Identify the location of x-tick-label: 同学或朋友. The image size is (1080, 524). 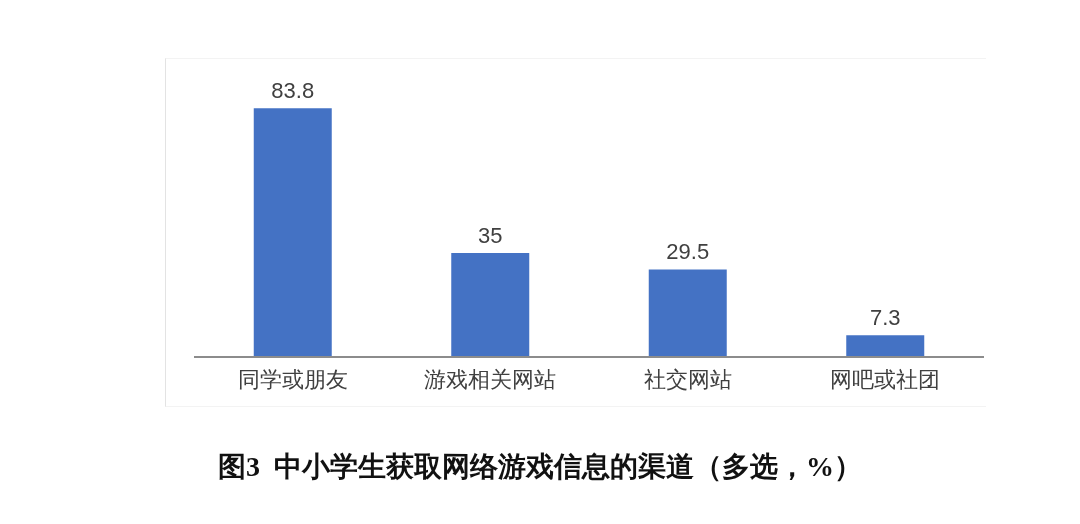
(292, 379).